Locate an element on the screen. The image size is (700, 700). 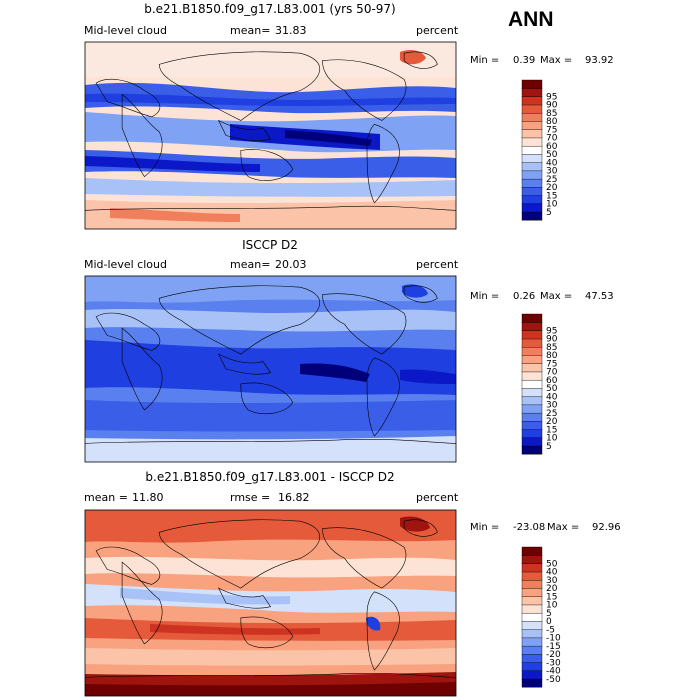
colorbar-obs-level-label: 30 is located at coordinates (552, 406).